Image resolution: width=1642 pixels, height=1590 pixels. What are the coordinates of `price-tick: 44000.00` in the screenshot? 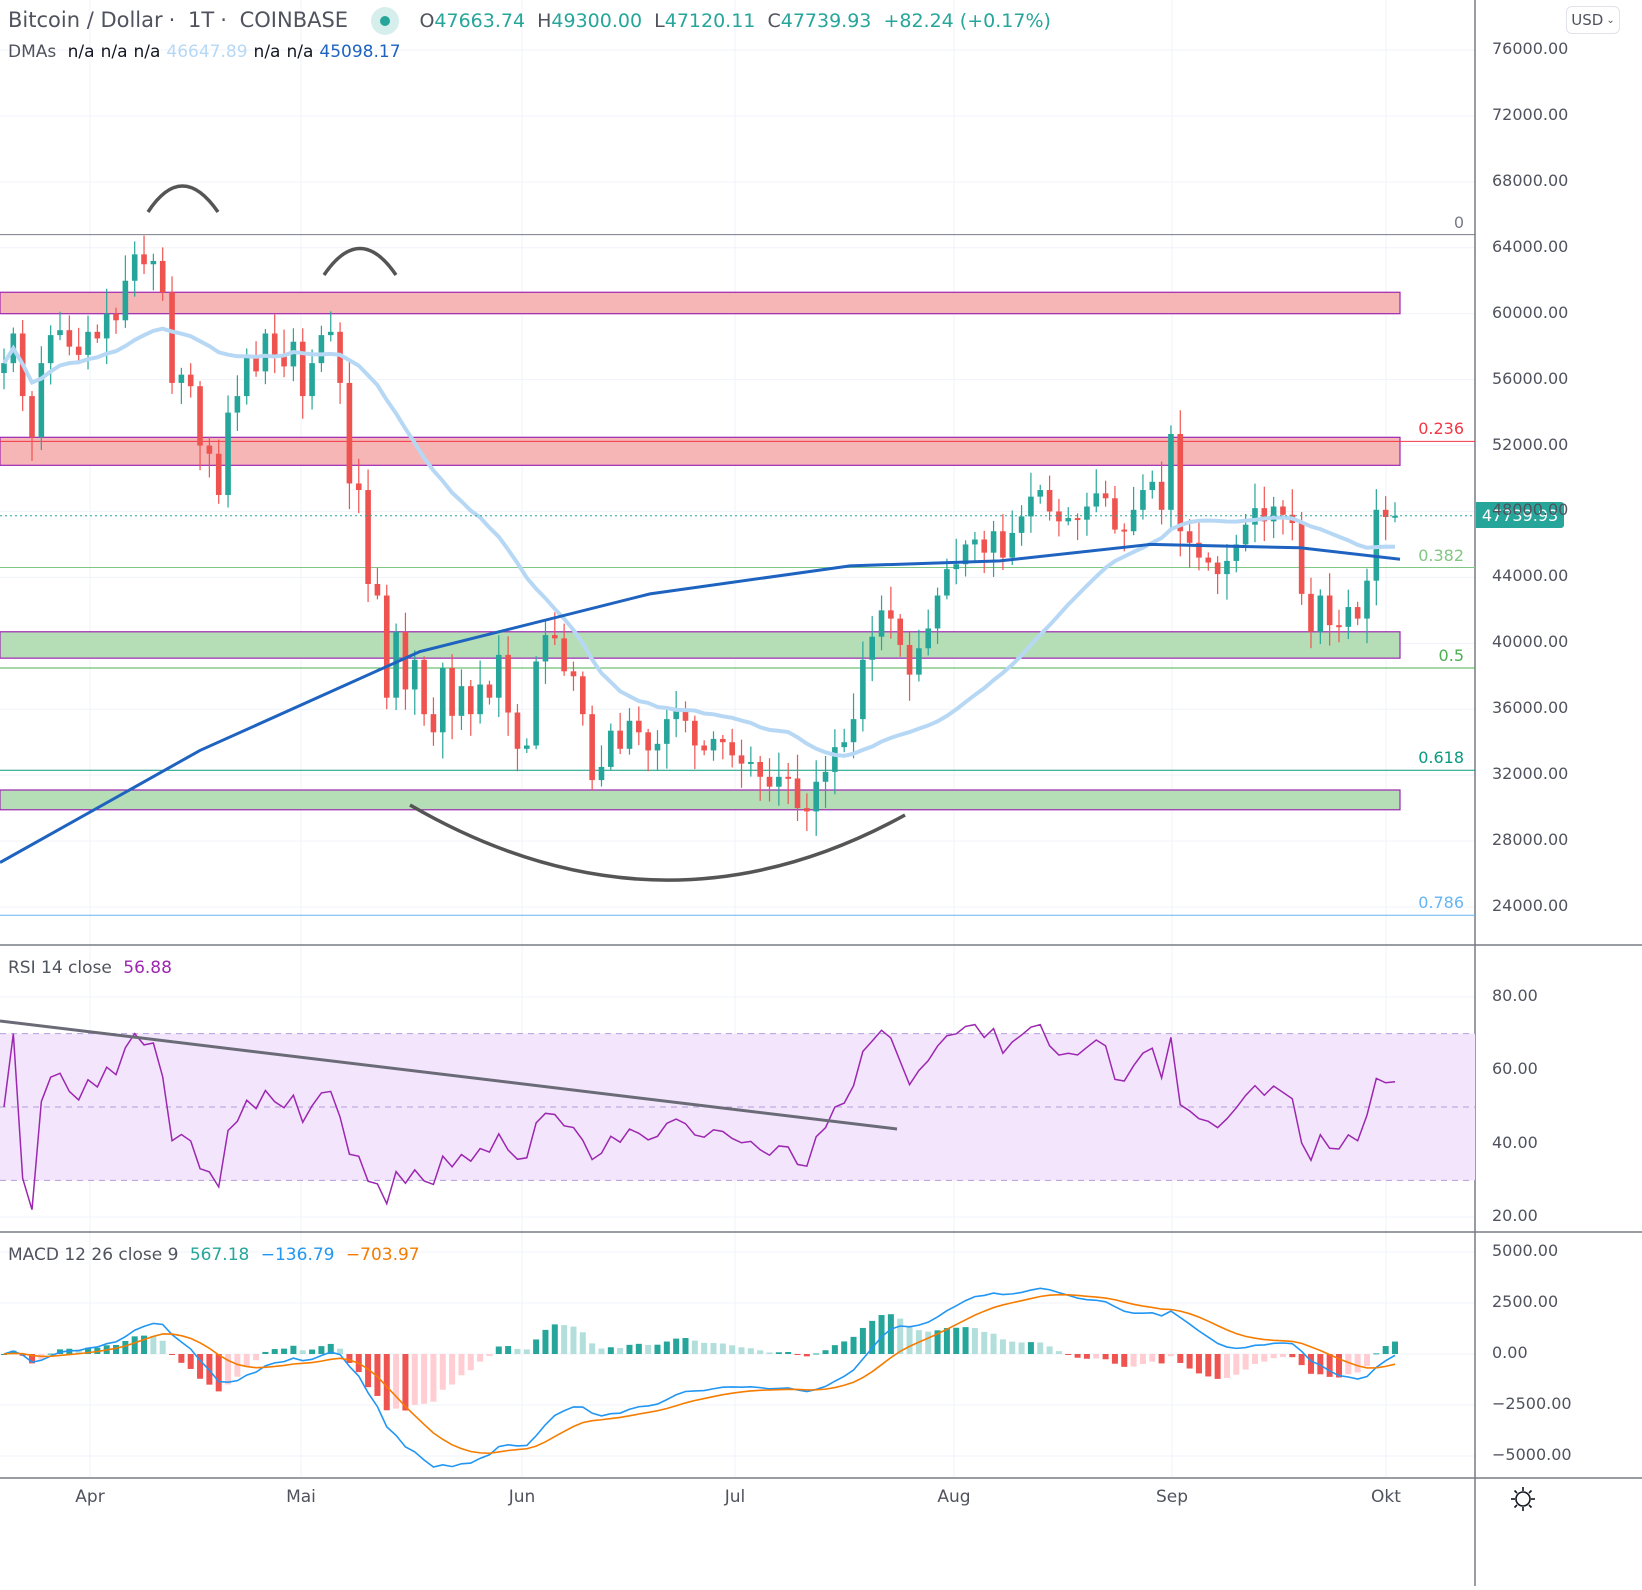 It's located at (1530, 576).